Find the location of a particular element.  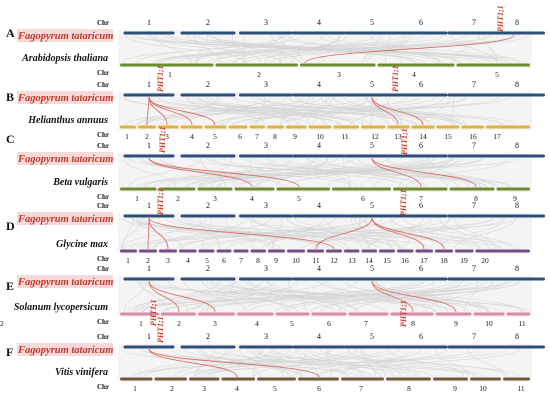

chromosome-number: 7 is located at coordinates (474, 205).